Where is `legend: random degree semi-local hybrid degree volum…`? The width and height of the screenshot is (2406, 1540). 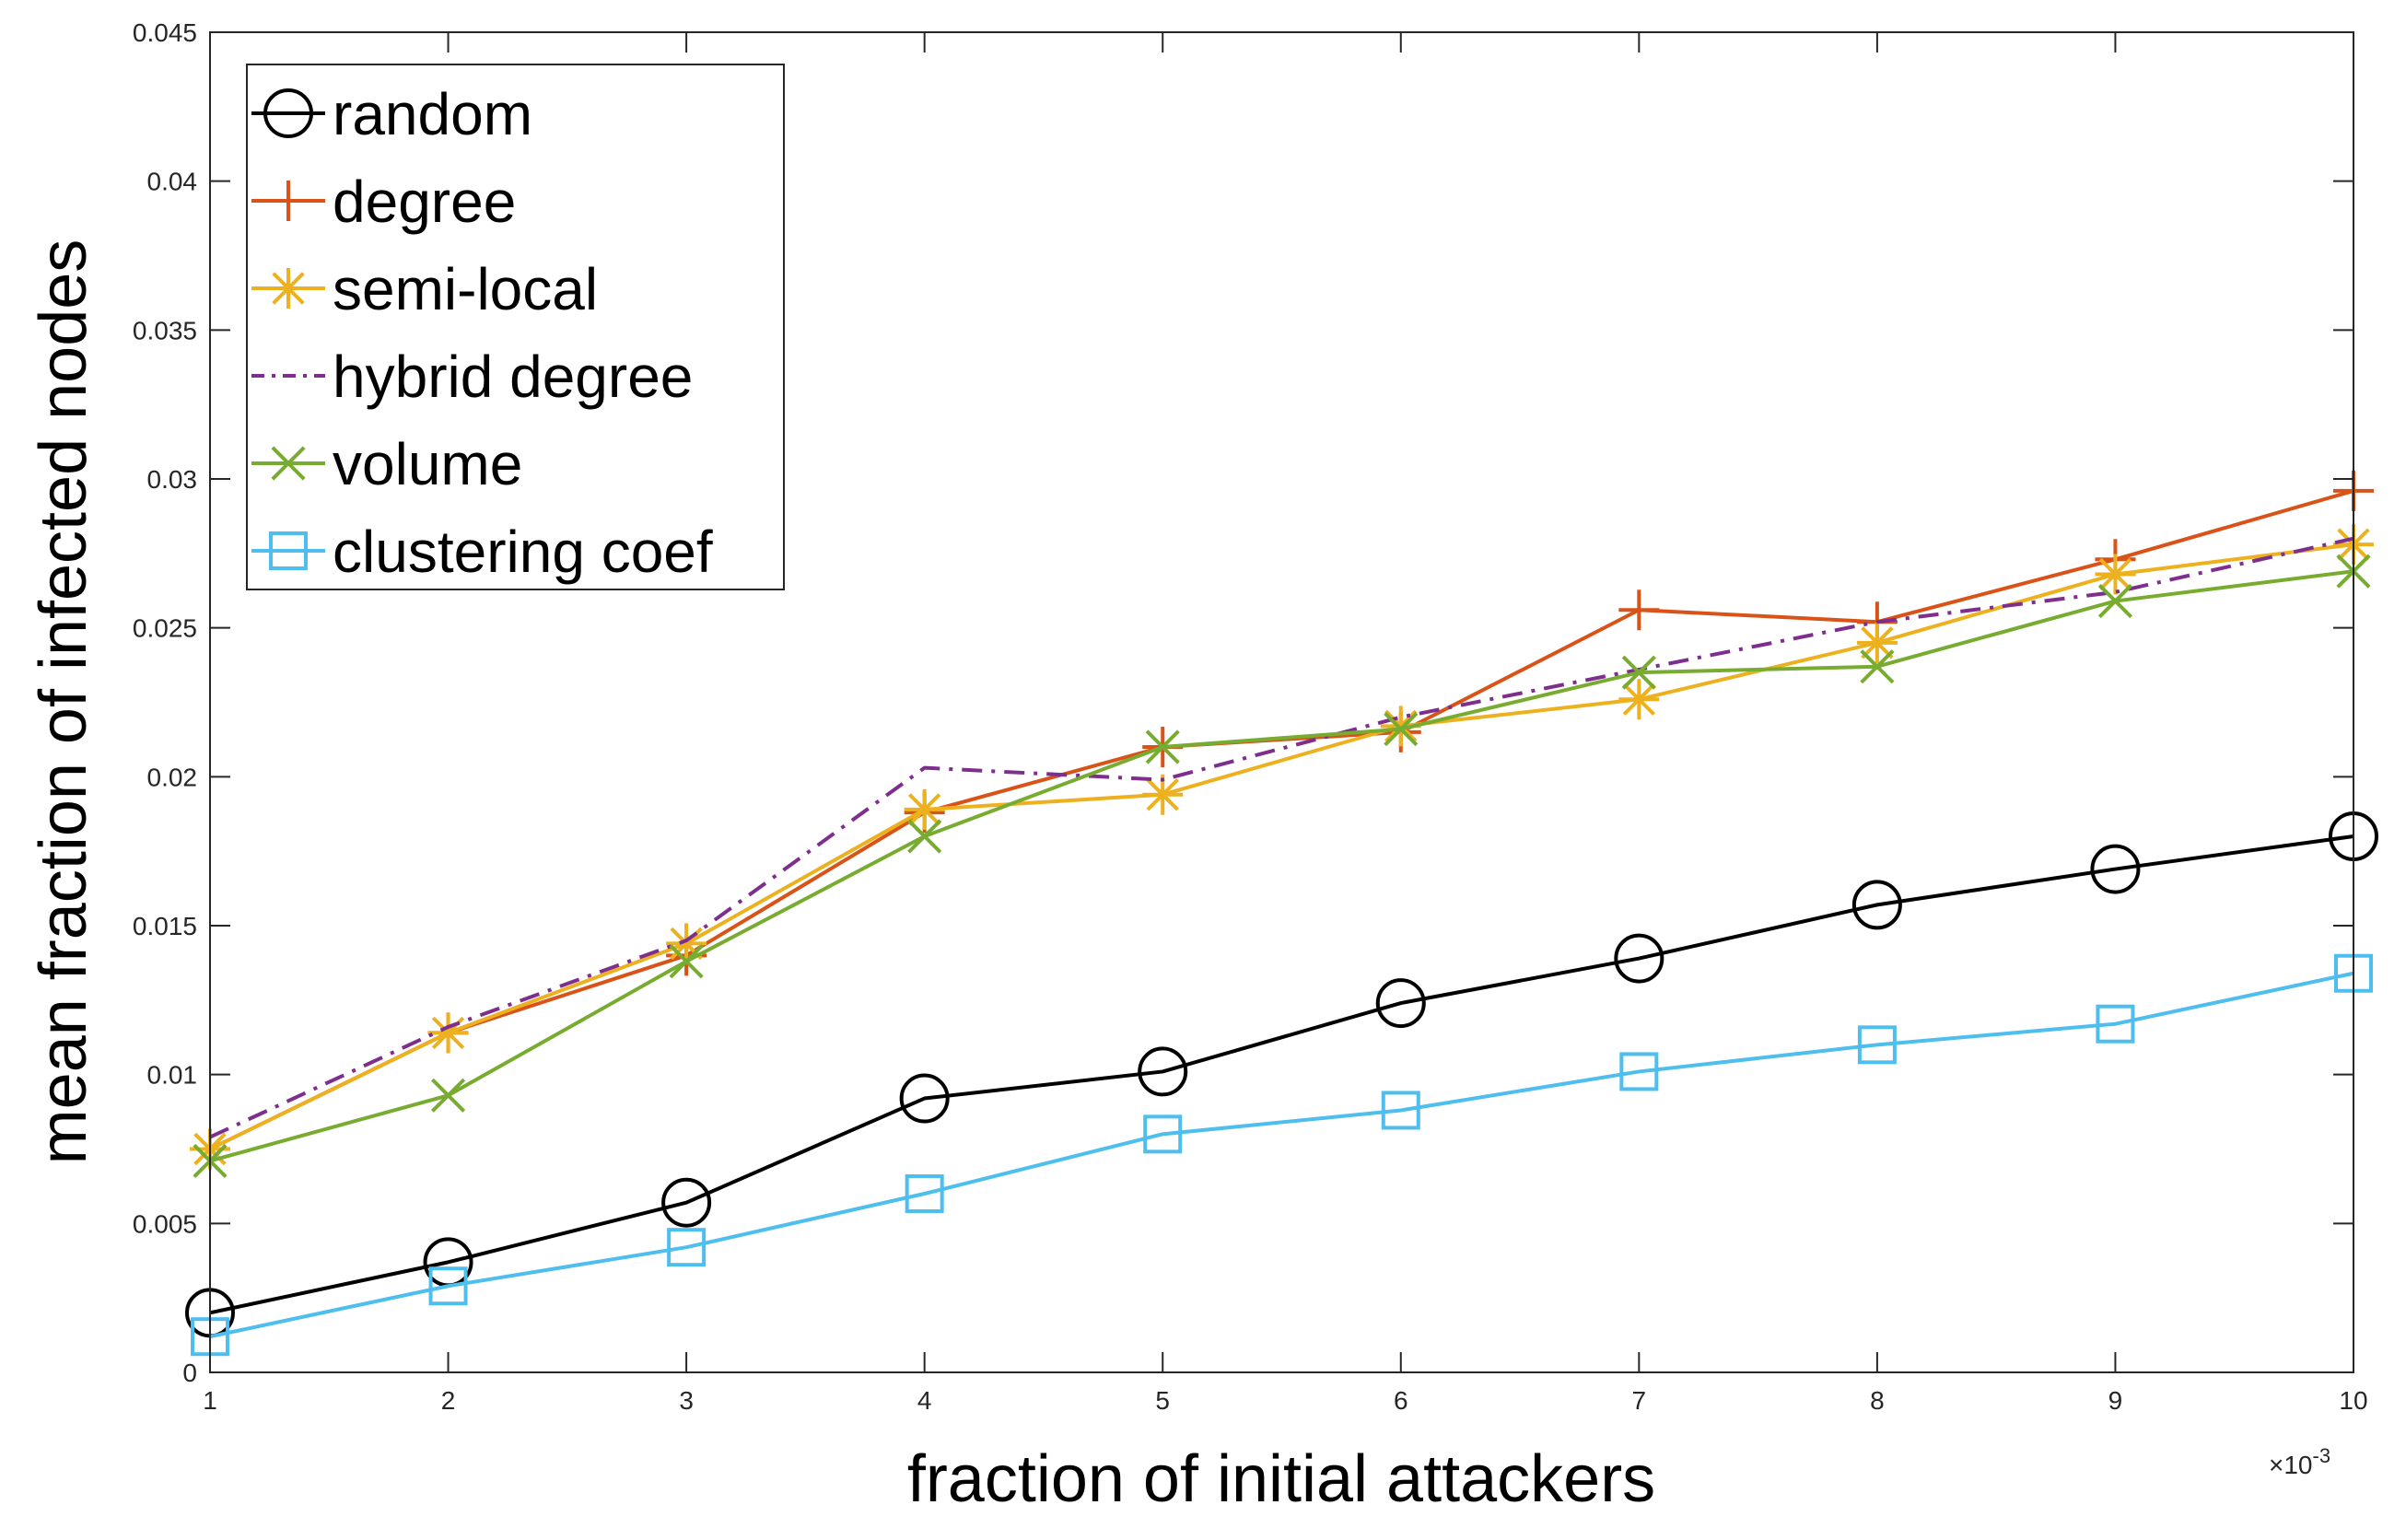
legend: random degree semi-local hybrid degree volum… is located at coordinates (515, 327).